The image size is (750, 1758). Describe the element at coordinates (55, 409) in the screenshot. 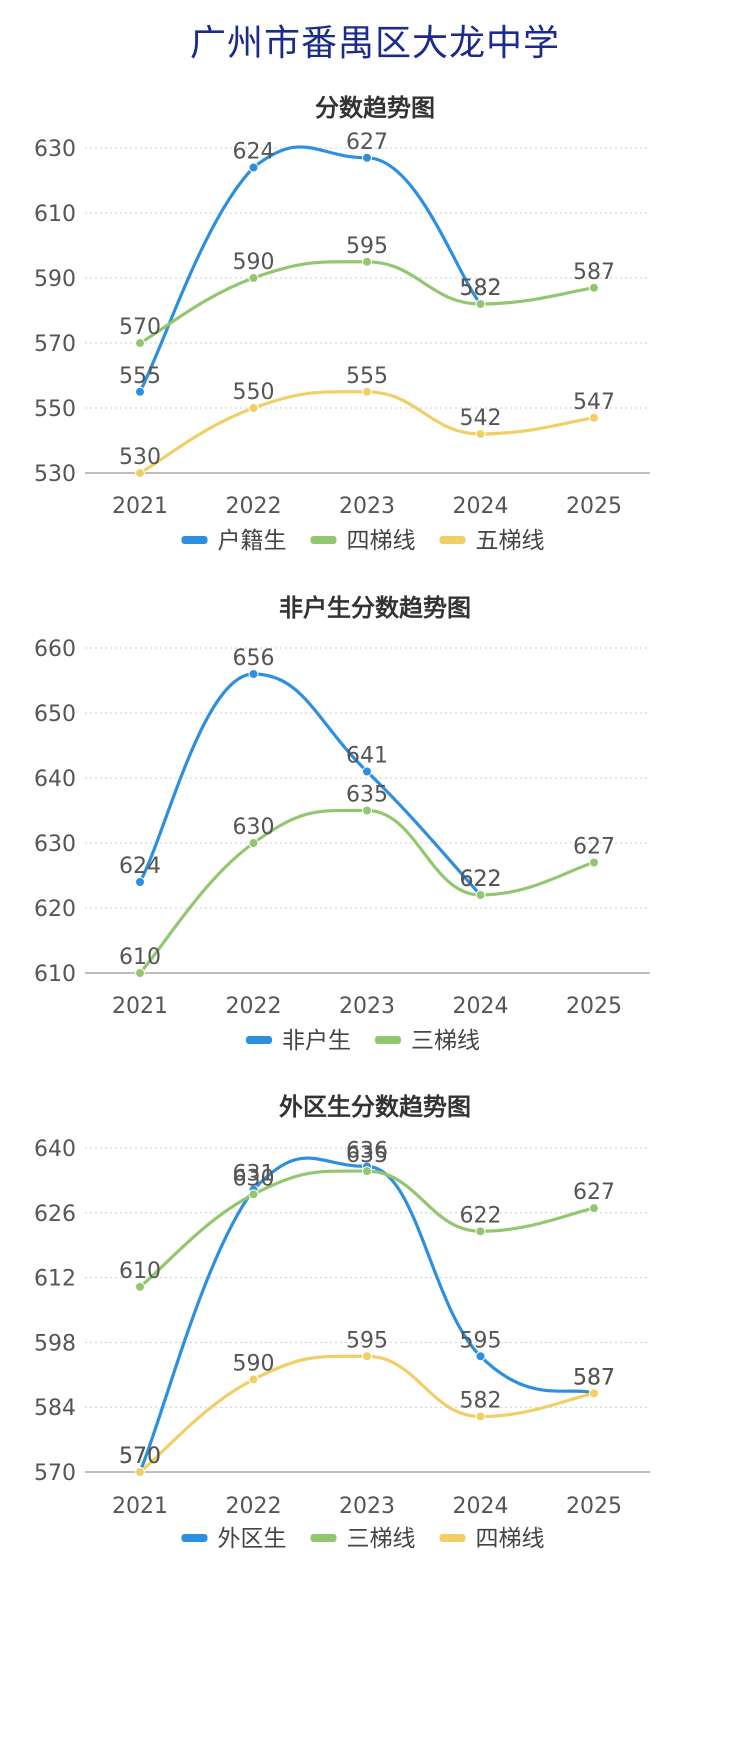

I see `y-tick-label: 550` at that location.